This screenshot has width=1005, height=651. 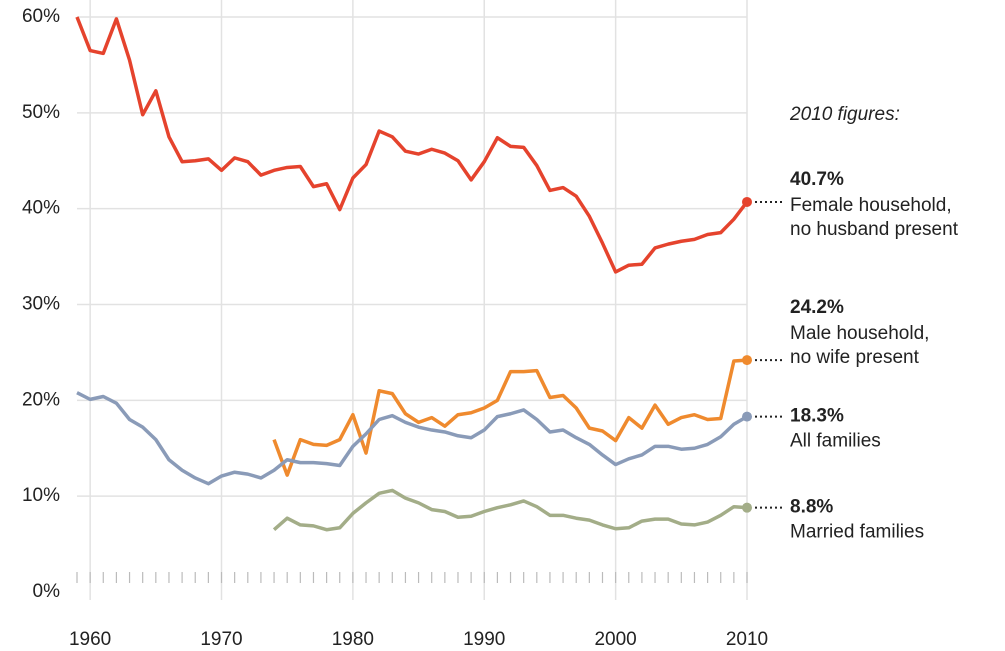 What do you see at coordinates (353, 639) in the screenshot?
I see `x-tick-label: 1980` at bounding box center [353, 639].